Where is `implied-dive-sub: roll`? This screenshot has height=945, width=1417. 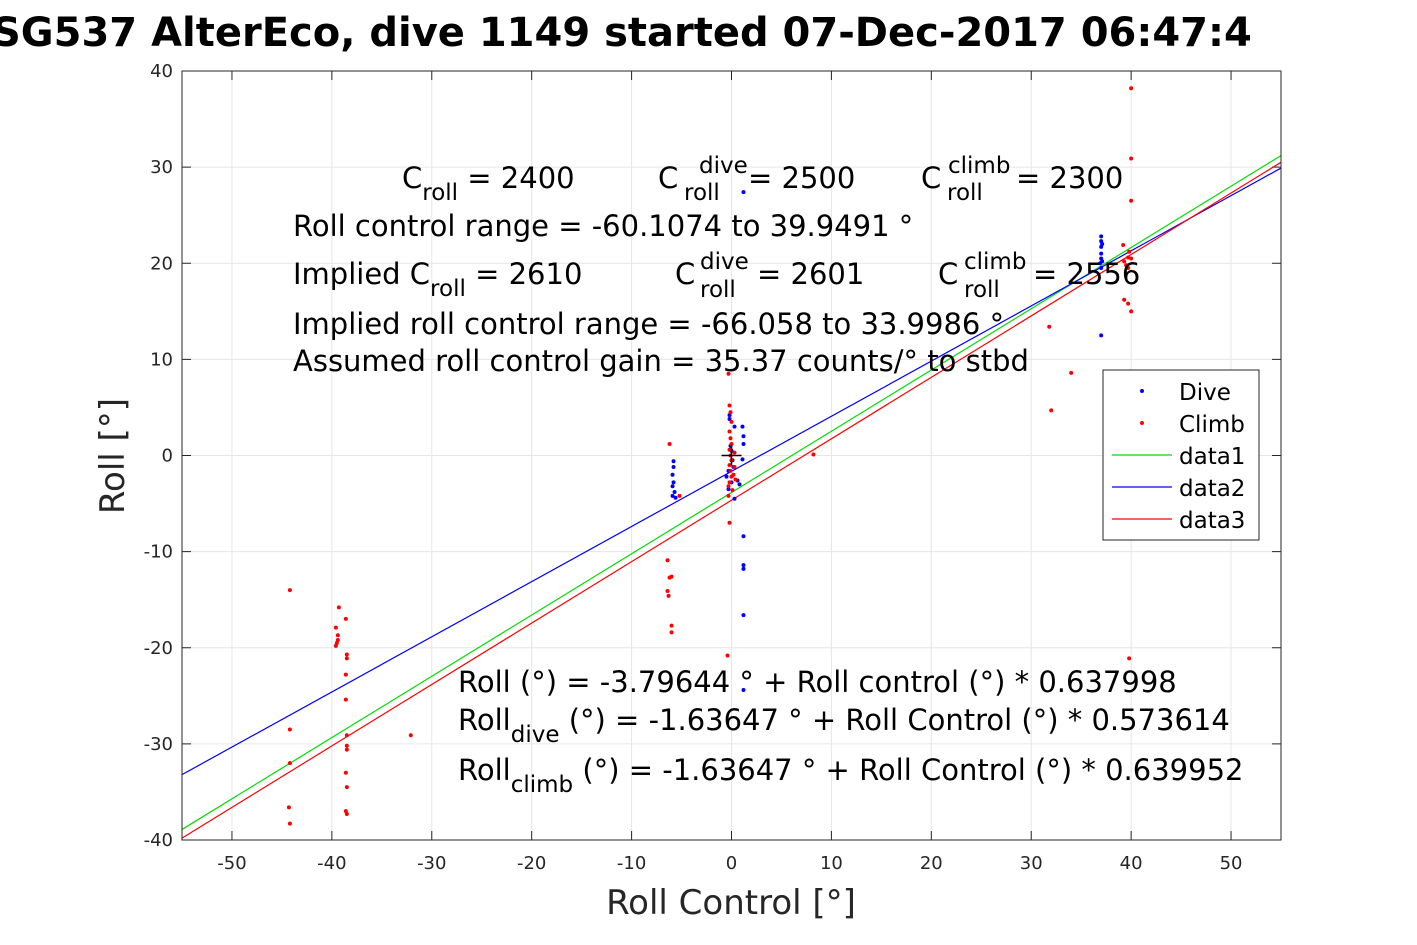
implied-dive-sub: roll is located at coordinates (718, 290).